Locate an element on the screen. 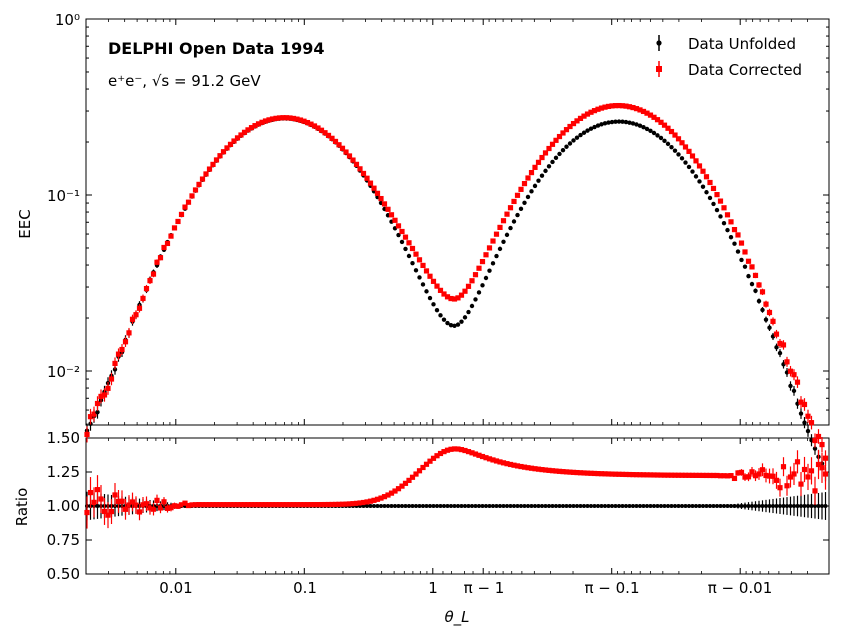  legend: Data Unfolded Data Corrected is located at coordinates (729, 57).